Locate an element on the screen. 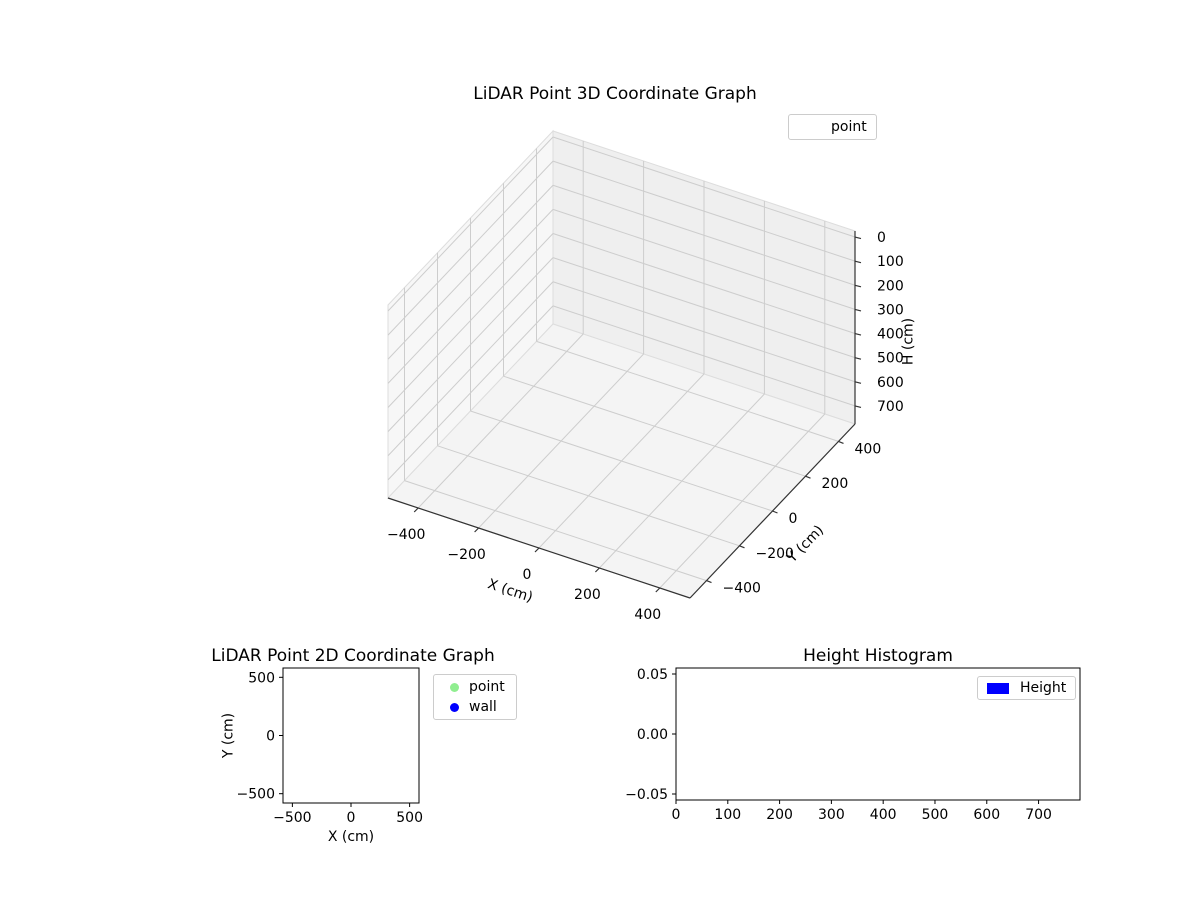 The width and height of the screenshot is (1200, 900). plot3d-title: LiDAR Point 3D Coordinate Graph is located at coordinates (615, 94).